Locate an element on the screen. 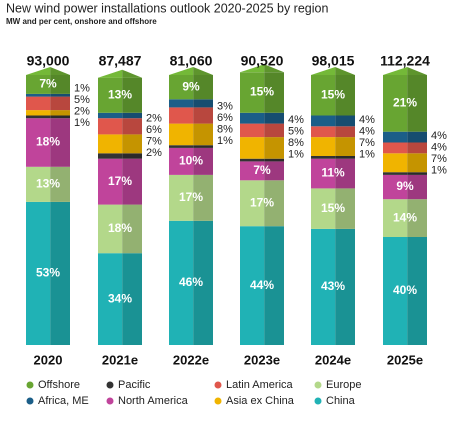  legend-label: North America is located at coordinates (153, 401).